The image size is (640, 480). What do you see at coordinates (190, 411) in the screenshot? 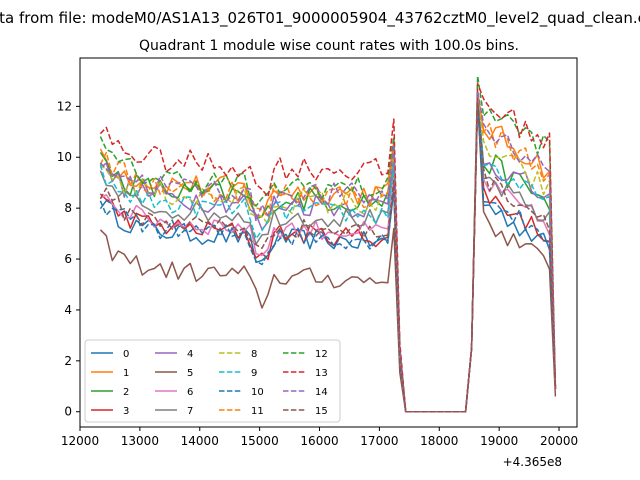
I see `legend-label-7: 7` at bounding box center [190, 411].